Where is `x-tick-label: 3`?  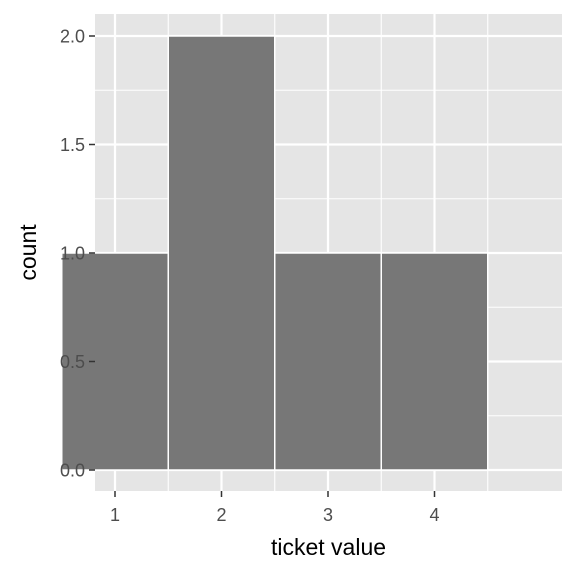 x-tick-label: 3 is located at coordinates (328, 515).